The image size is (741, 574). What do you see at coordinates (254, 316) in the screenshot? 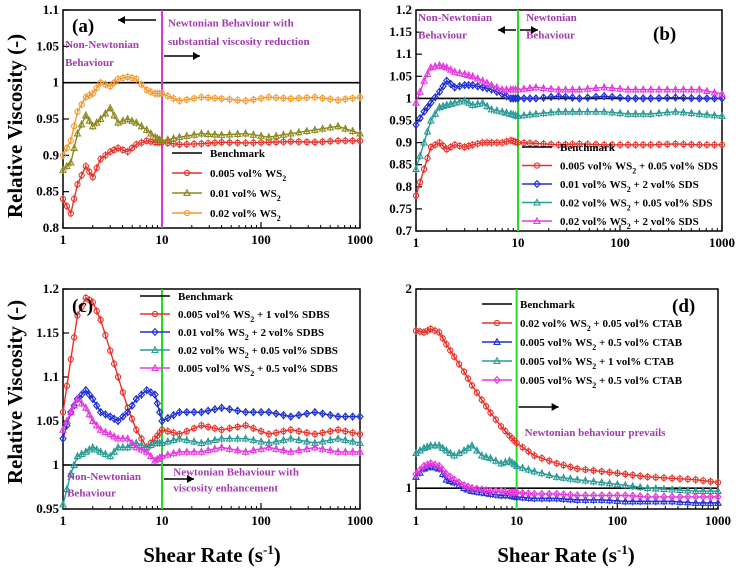
I see `legend-entry: 0.005 vol% WS2 + 1 vol% SDBS` at bounding box center [254, 316].